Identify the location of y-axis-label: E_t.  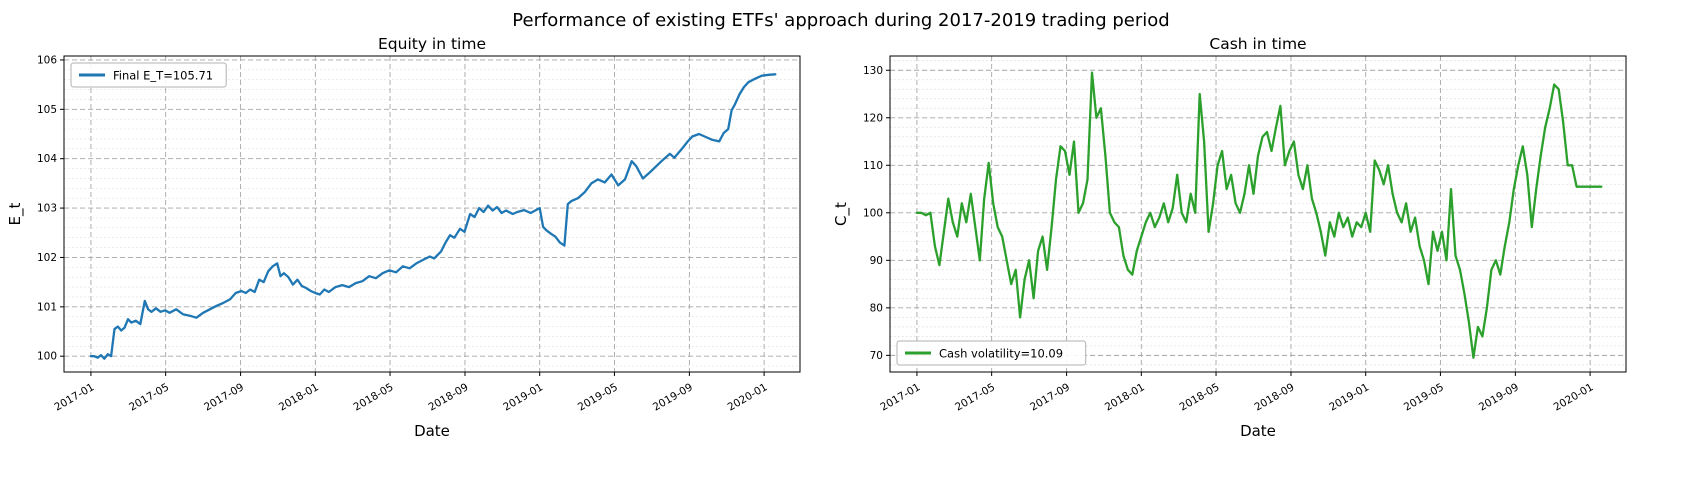
(15, 213).